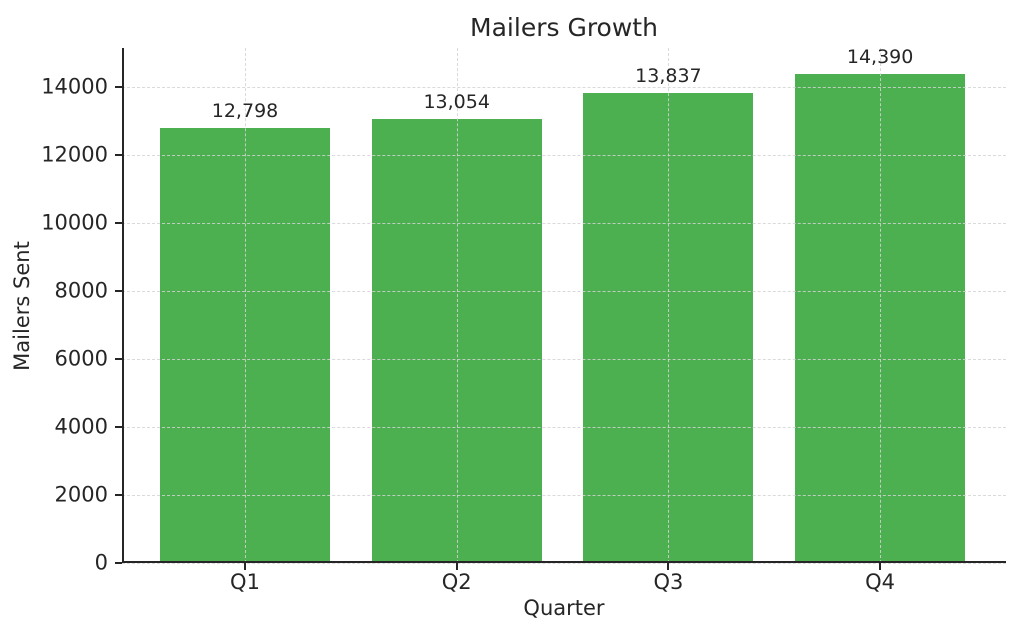 This screenshot has width=1024, height=640. I want to click on x-axis-spine, so click(564, 562).